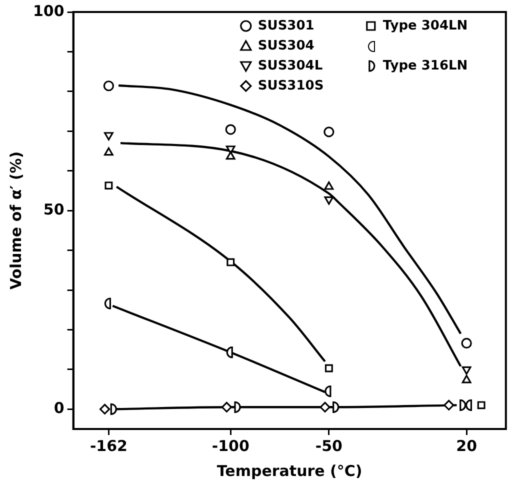 Image resolution: width=512 pixels, height=489 pixels. I want to click on legend-label: Type 304LN, so click(425, 26).